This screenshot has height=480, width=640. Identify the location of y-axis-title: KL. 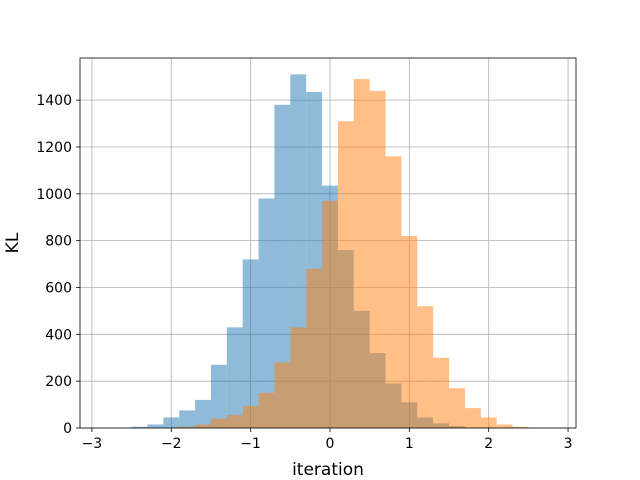
(13, 242).